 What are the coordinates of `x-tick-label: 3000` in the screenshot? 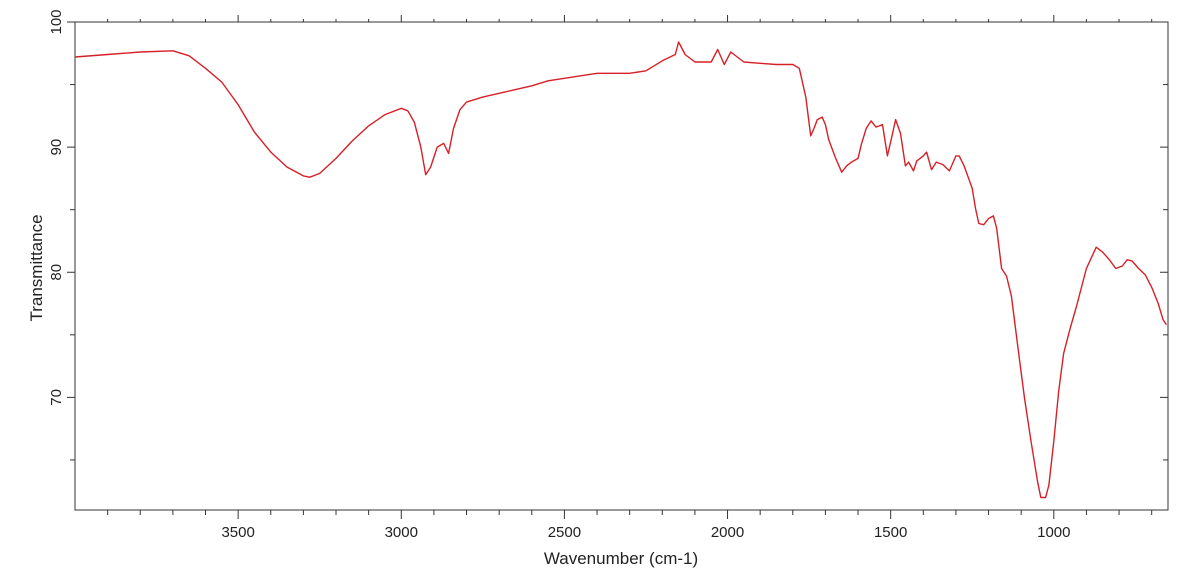 It's located at (401, 532).